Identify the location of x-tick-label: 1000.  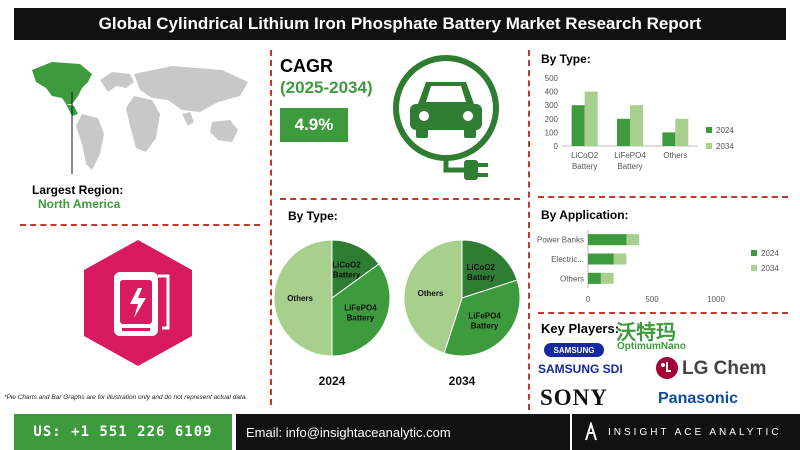
(716, 299).